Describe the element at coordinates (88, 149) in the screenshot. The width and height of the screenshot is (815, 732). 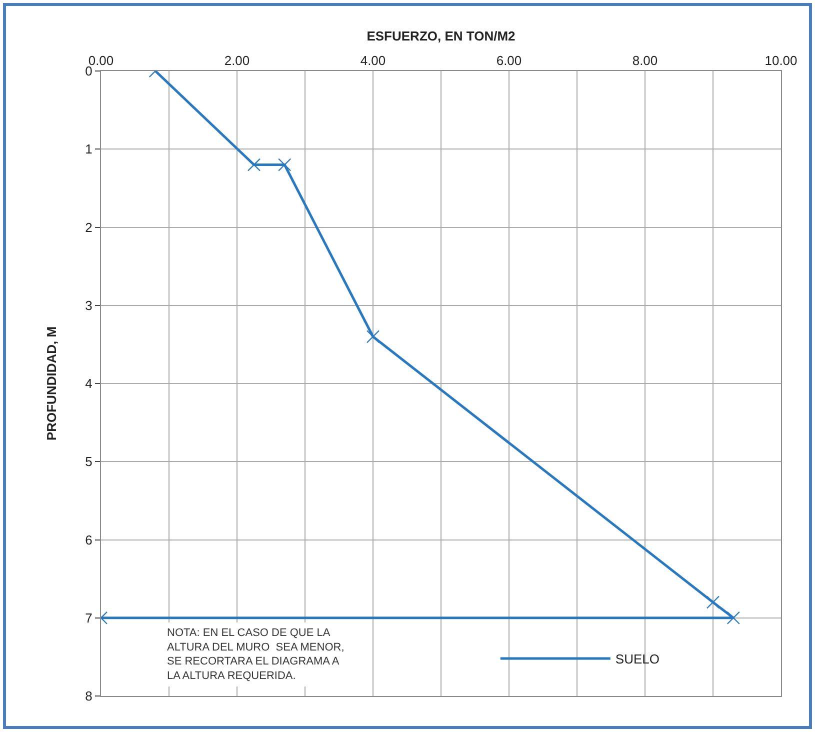
I see `y-tick-label: 1` at that location.